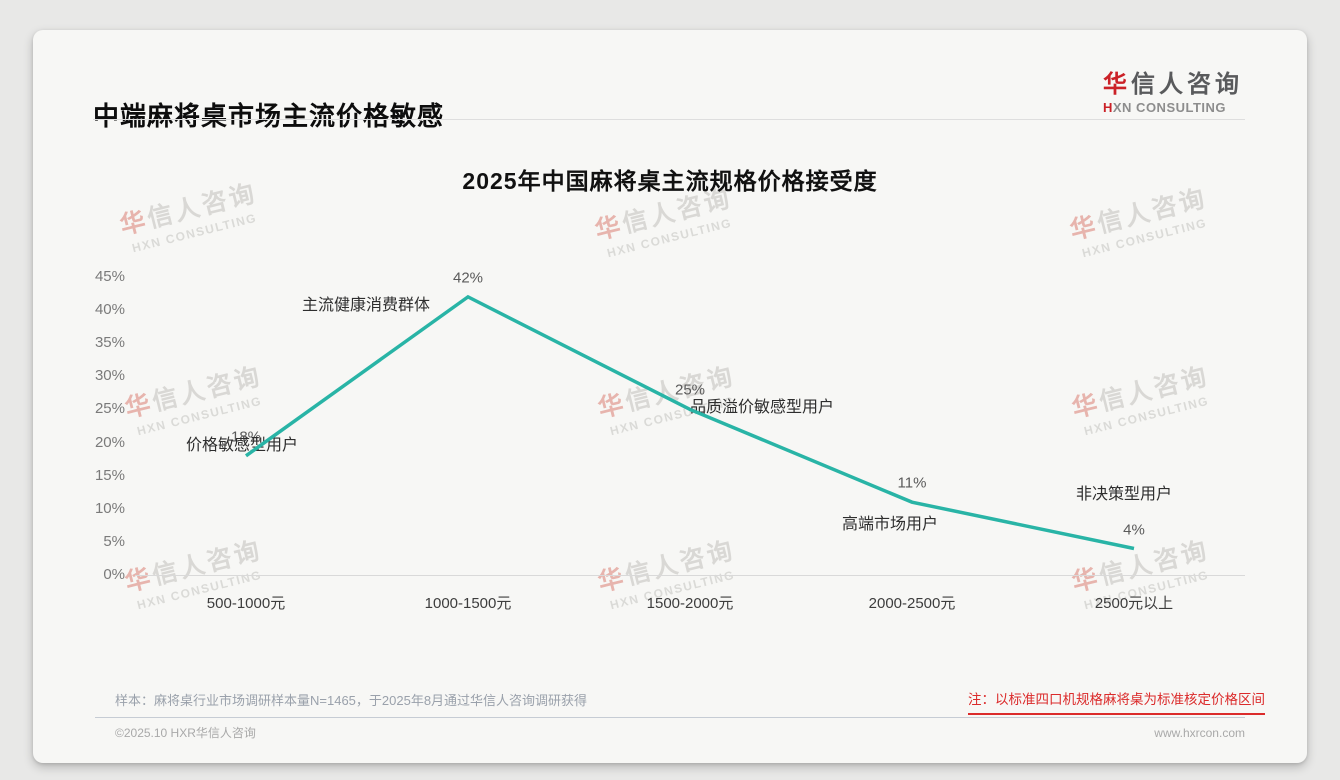  What do you see at coordinates (246, 437) in the screenshot?
I see `data-point-value-label: 18%` at bounding box center [246, 437].